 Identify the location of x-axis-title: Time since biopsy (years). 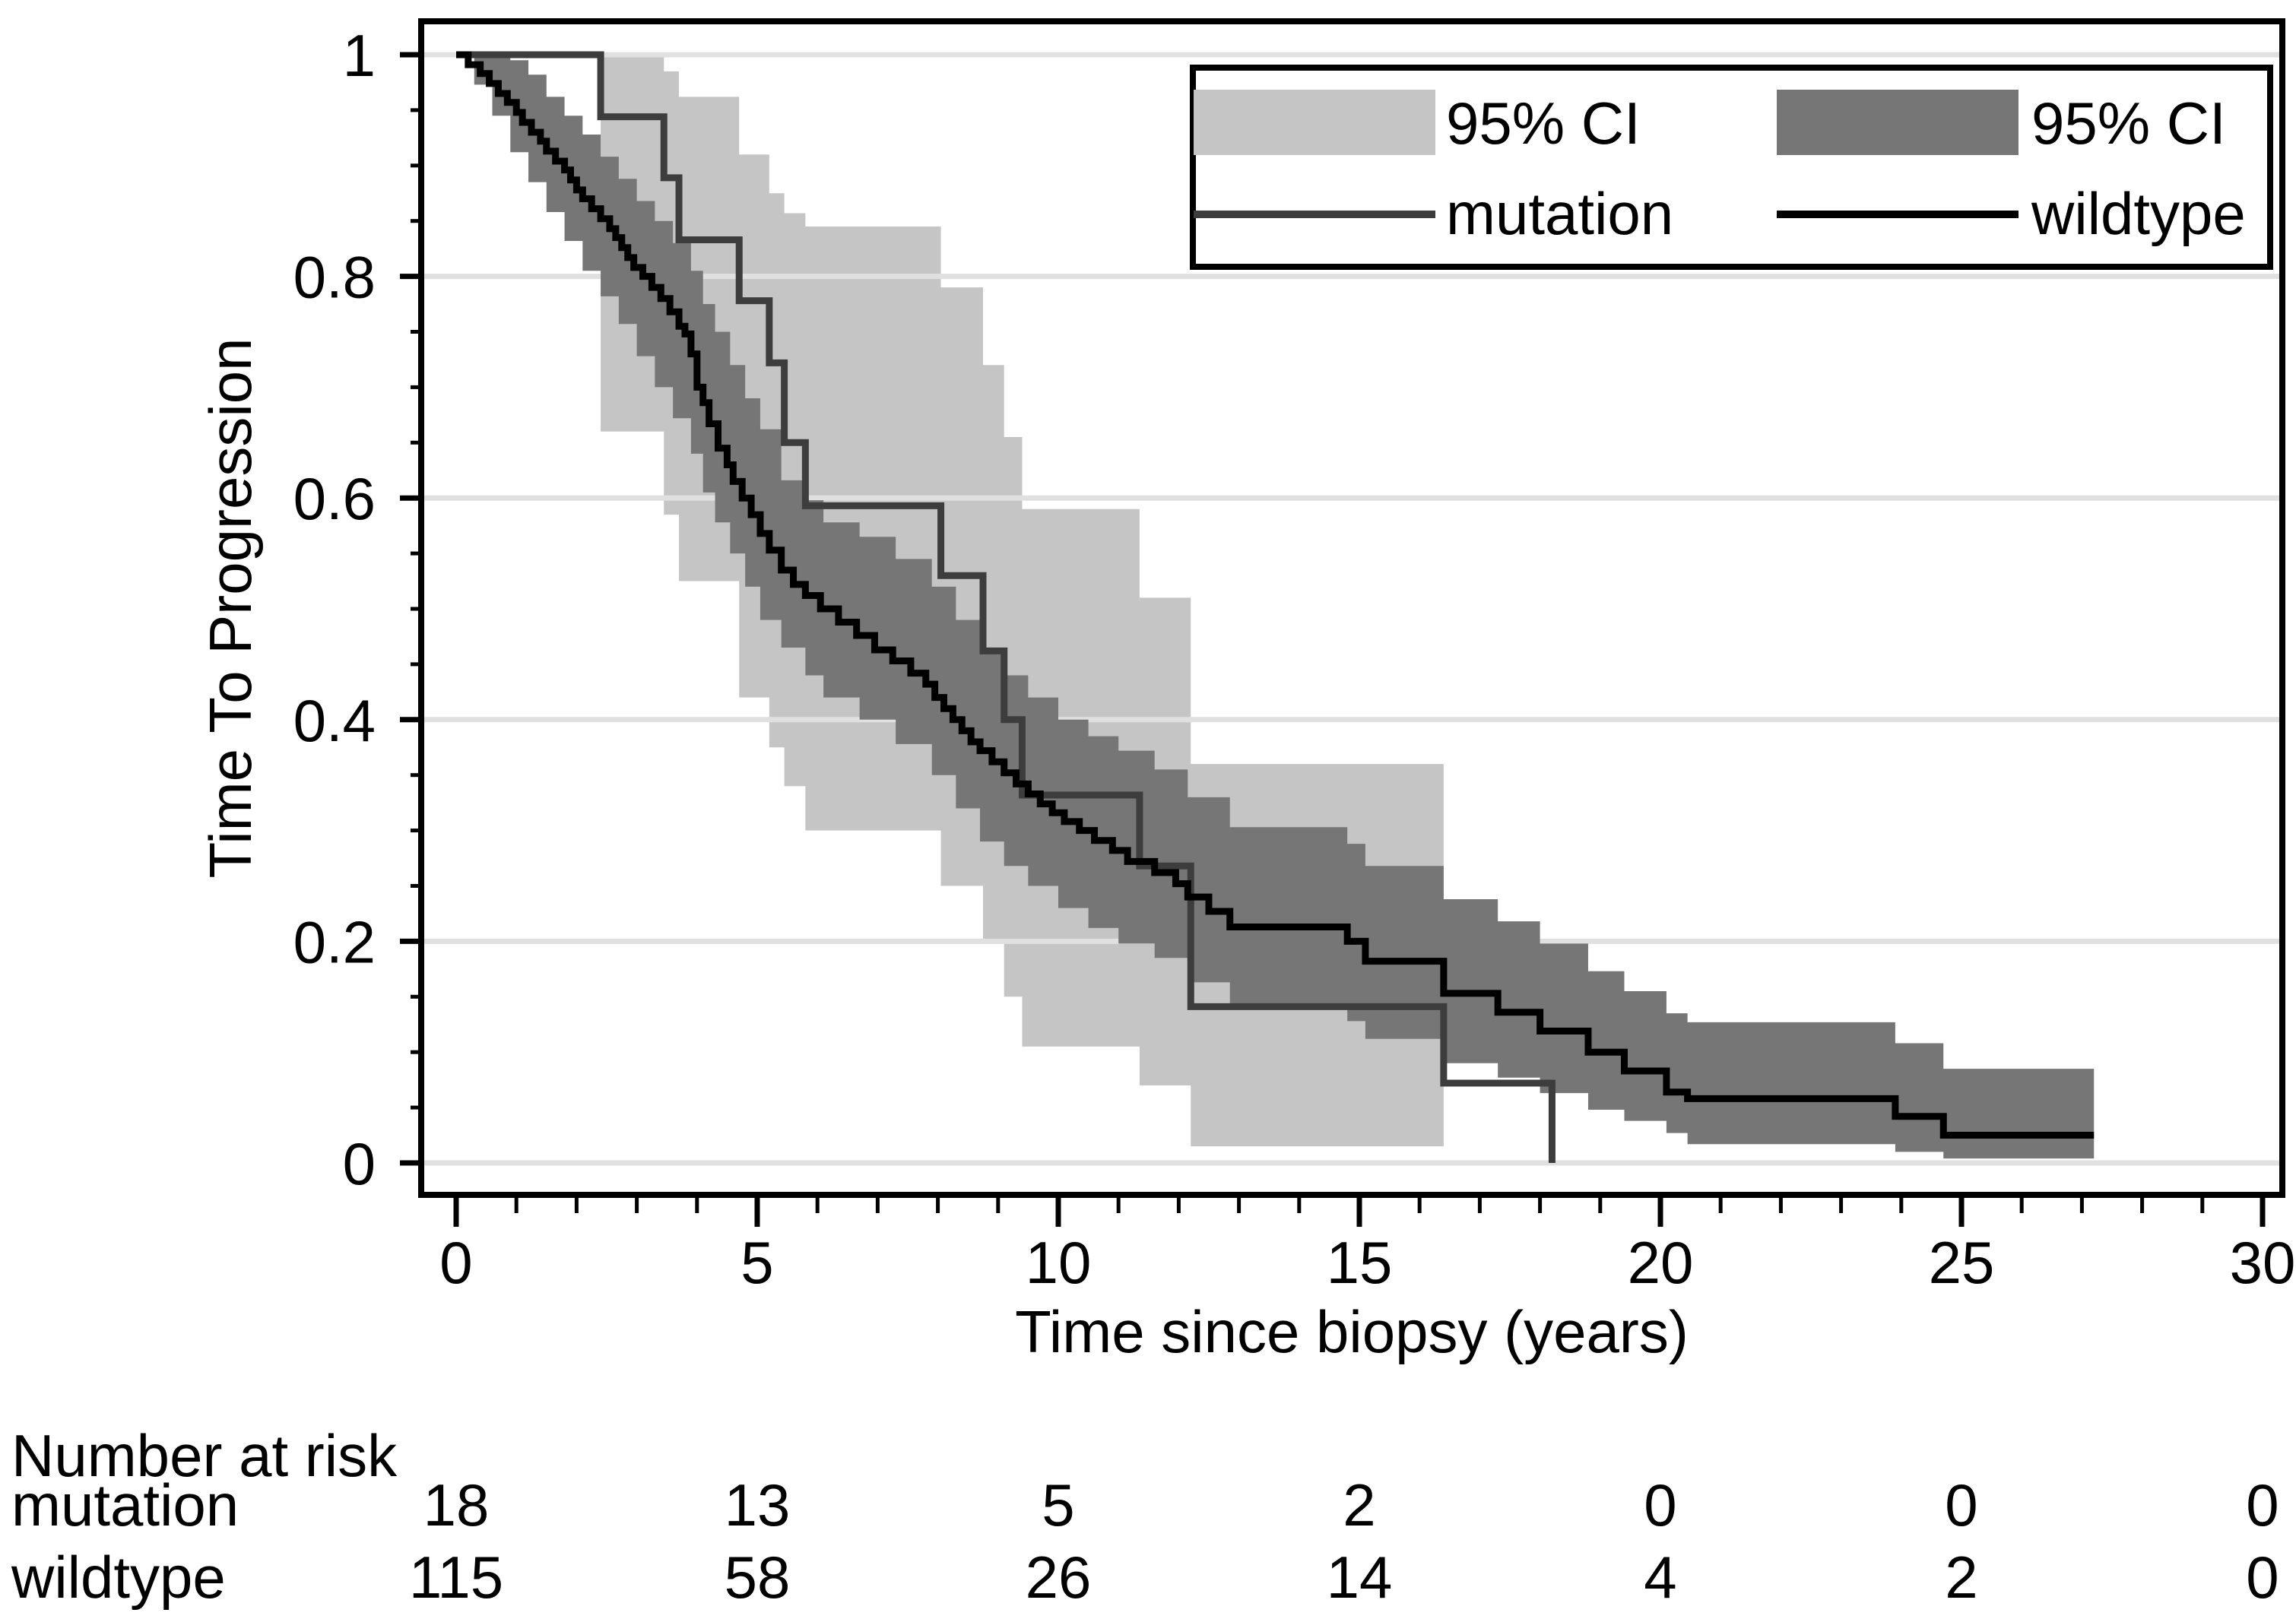
(1352, 1331).